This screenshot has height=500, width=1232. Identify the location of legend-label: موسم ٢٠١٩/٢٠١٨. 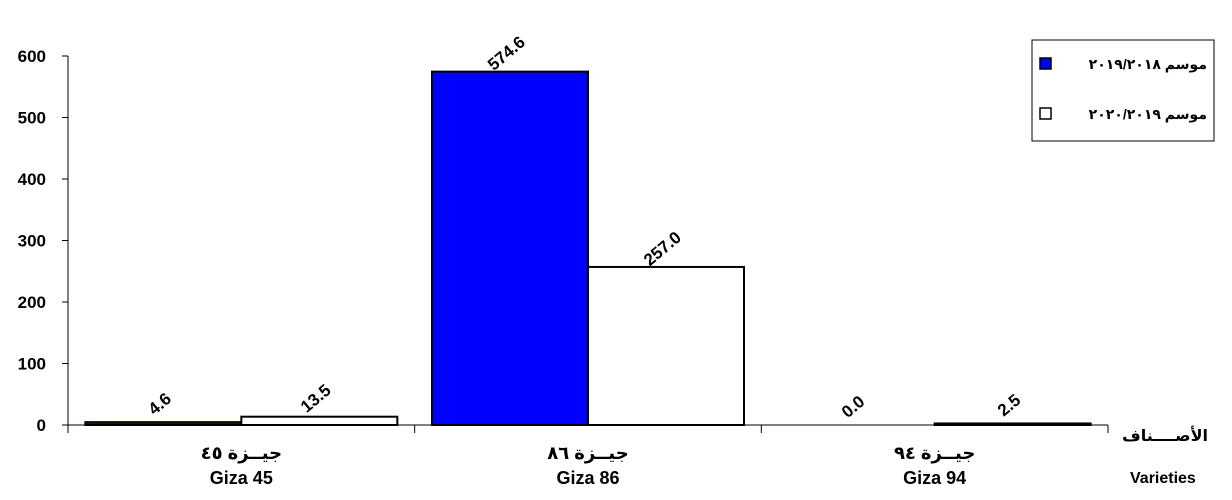
(1148, 64).